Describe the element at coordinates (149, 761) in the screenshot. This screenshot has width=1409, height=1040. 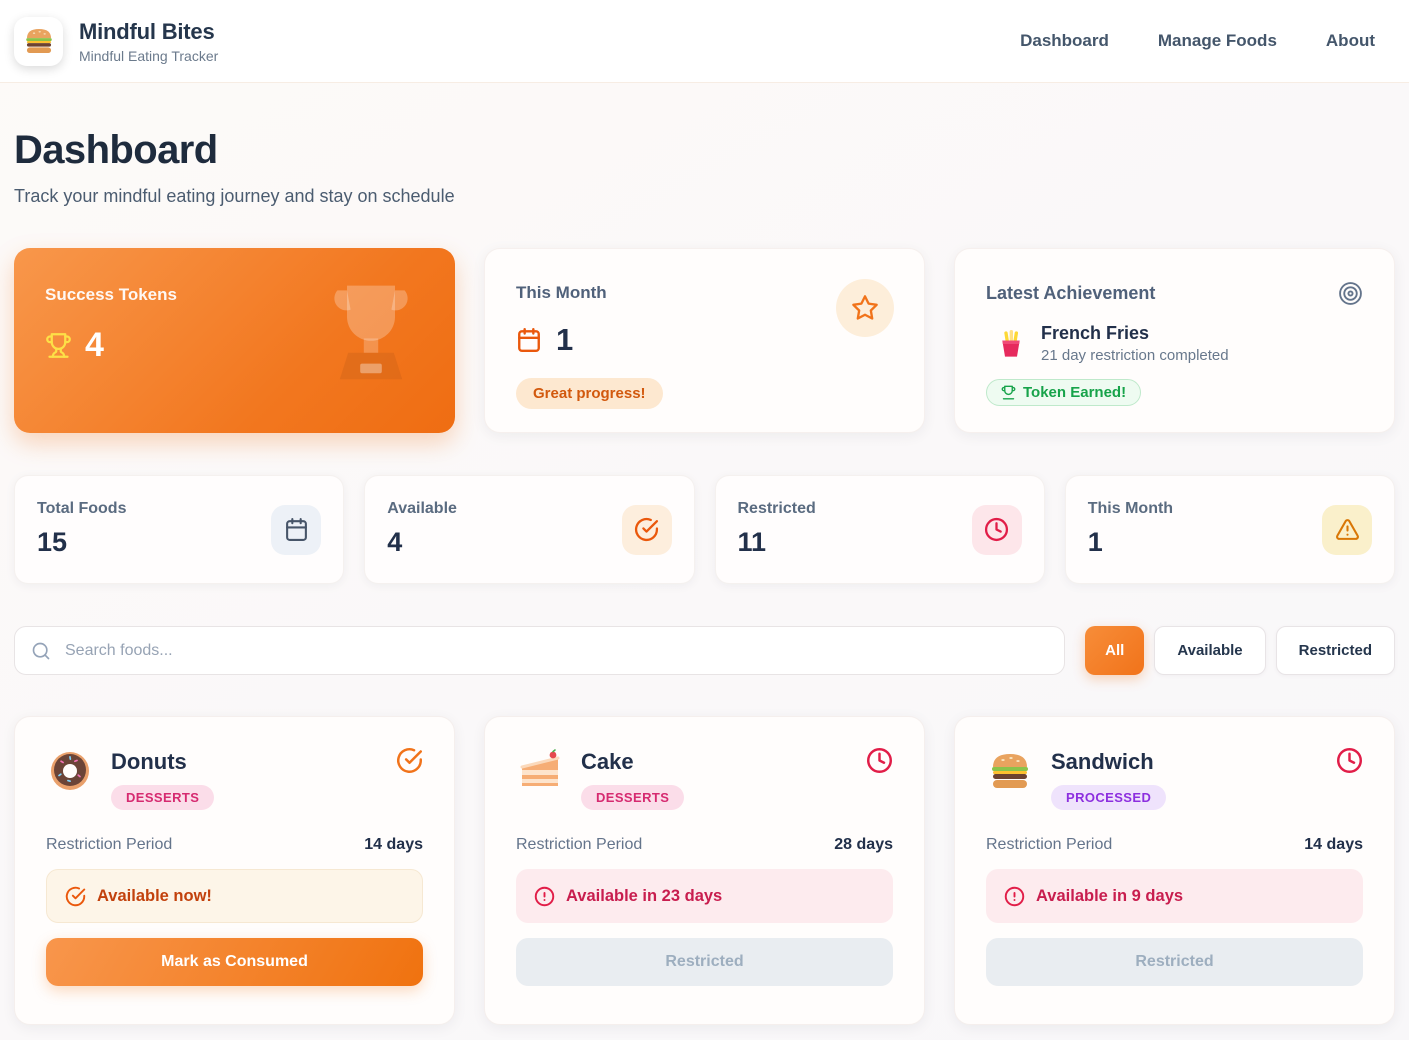
I see `food-name: Donuts` at that location.